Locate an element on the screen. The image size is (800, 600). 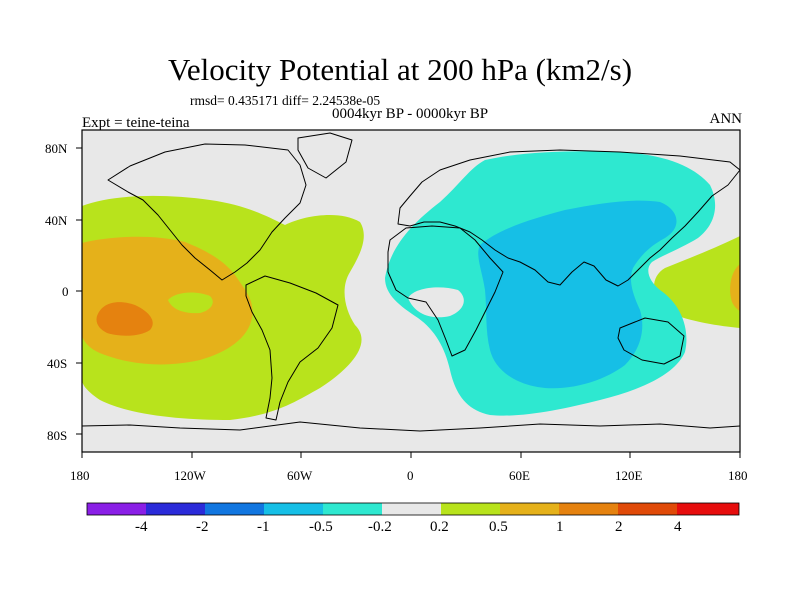
y-tick-label-80s: 80S is located at coordinates (57, 435).